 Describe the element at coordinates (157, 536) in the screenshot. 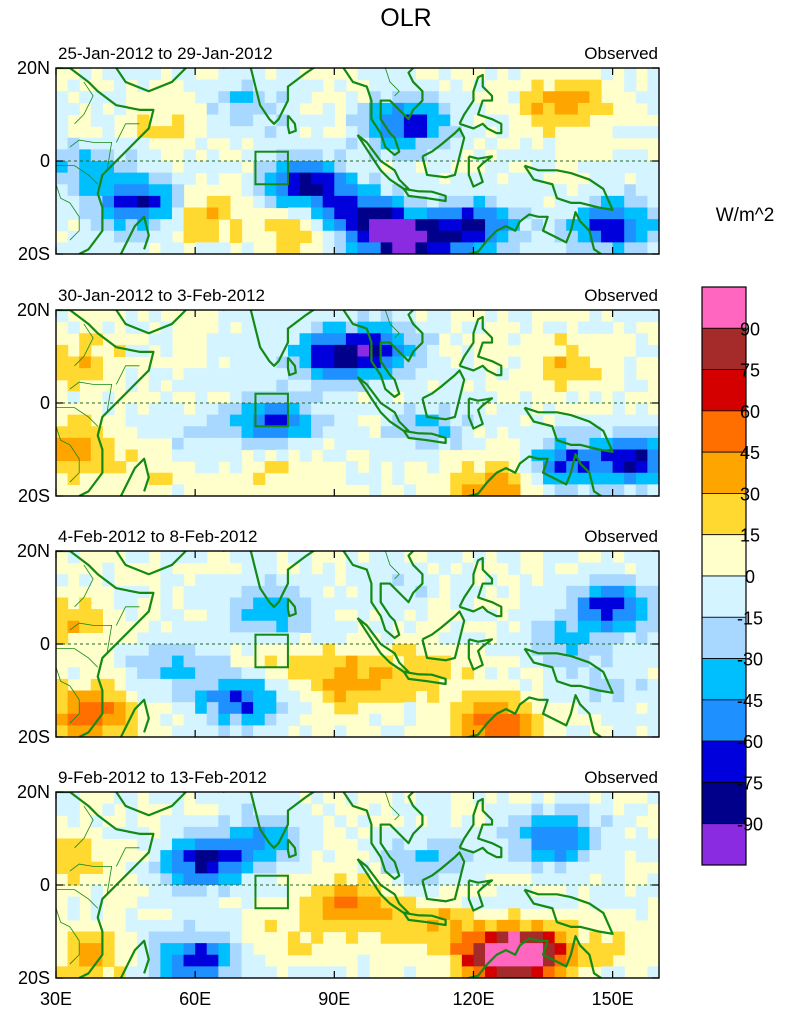

I see `panel-date-label: 4-Feb-2012 to 8-Feb-2012` at that location.